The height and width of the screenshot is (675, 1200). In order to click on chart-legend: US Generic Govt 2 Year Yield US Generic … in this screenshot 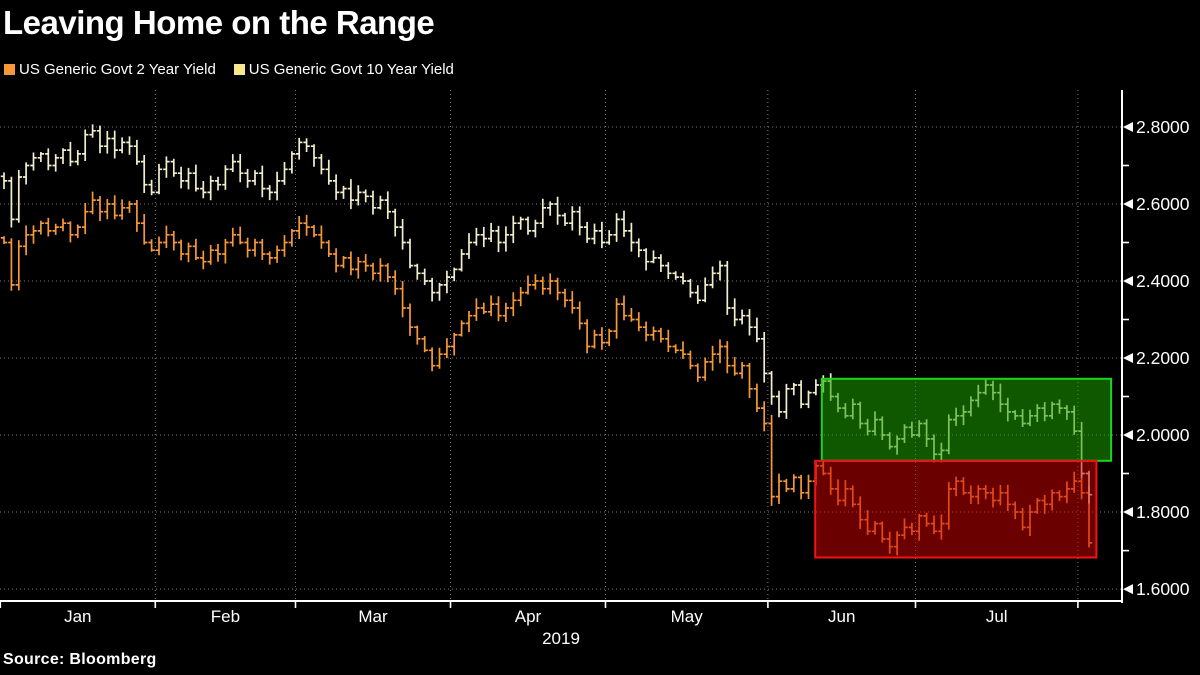, I will do `click(229, 69)`.